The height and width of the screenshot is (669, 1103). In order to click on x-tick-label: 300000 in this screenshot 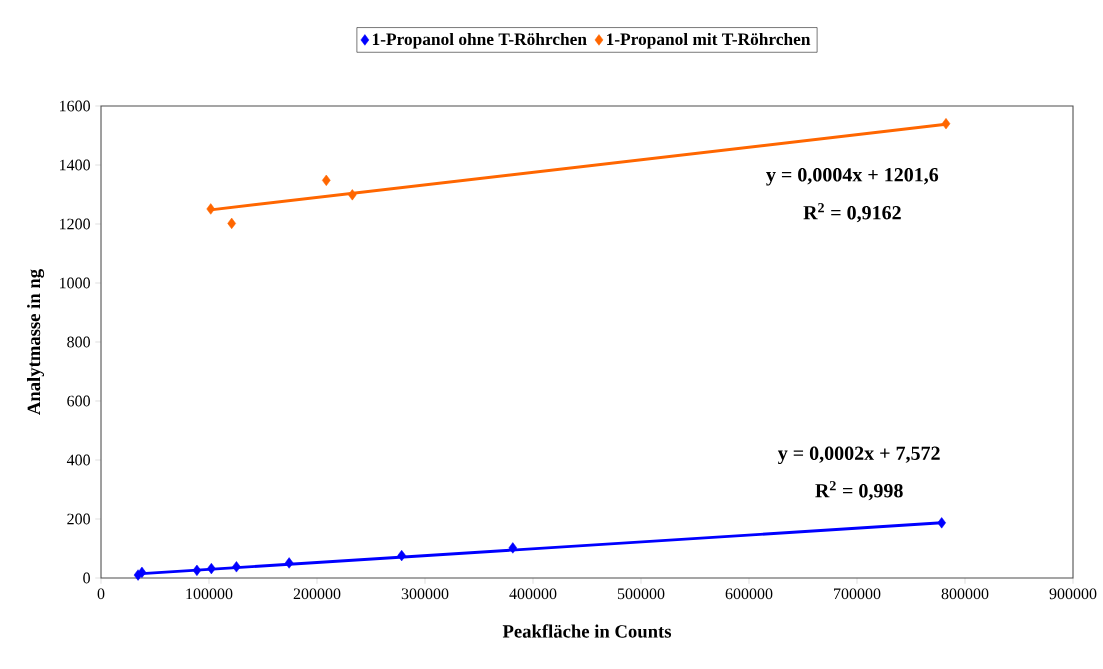, I will do `click(425, 594)`.